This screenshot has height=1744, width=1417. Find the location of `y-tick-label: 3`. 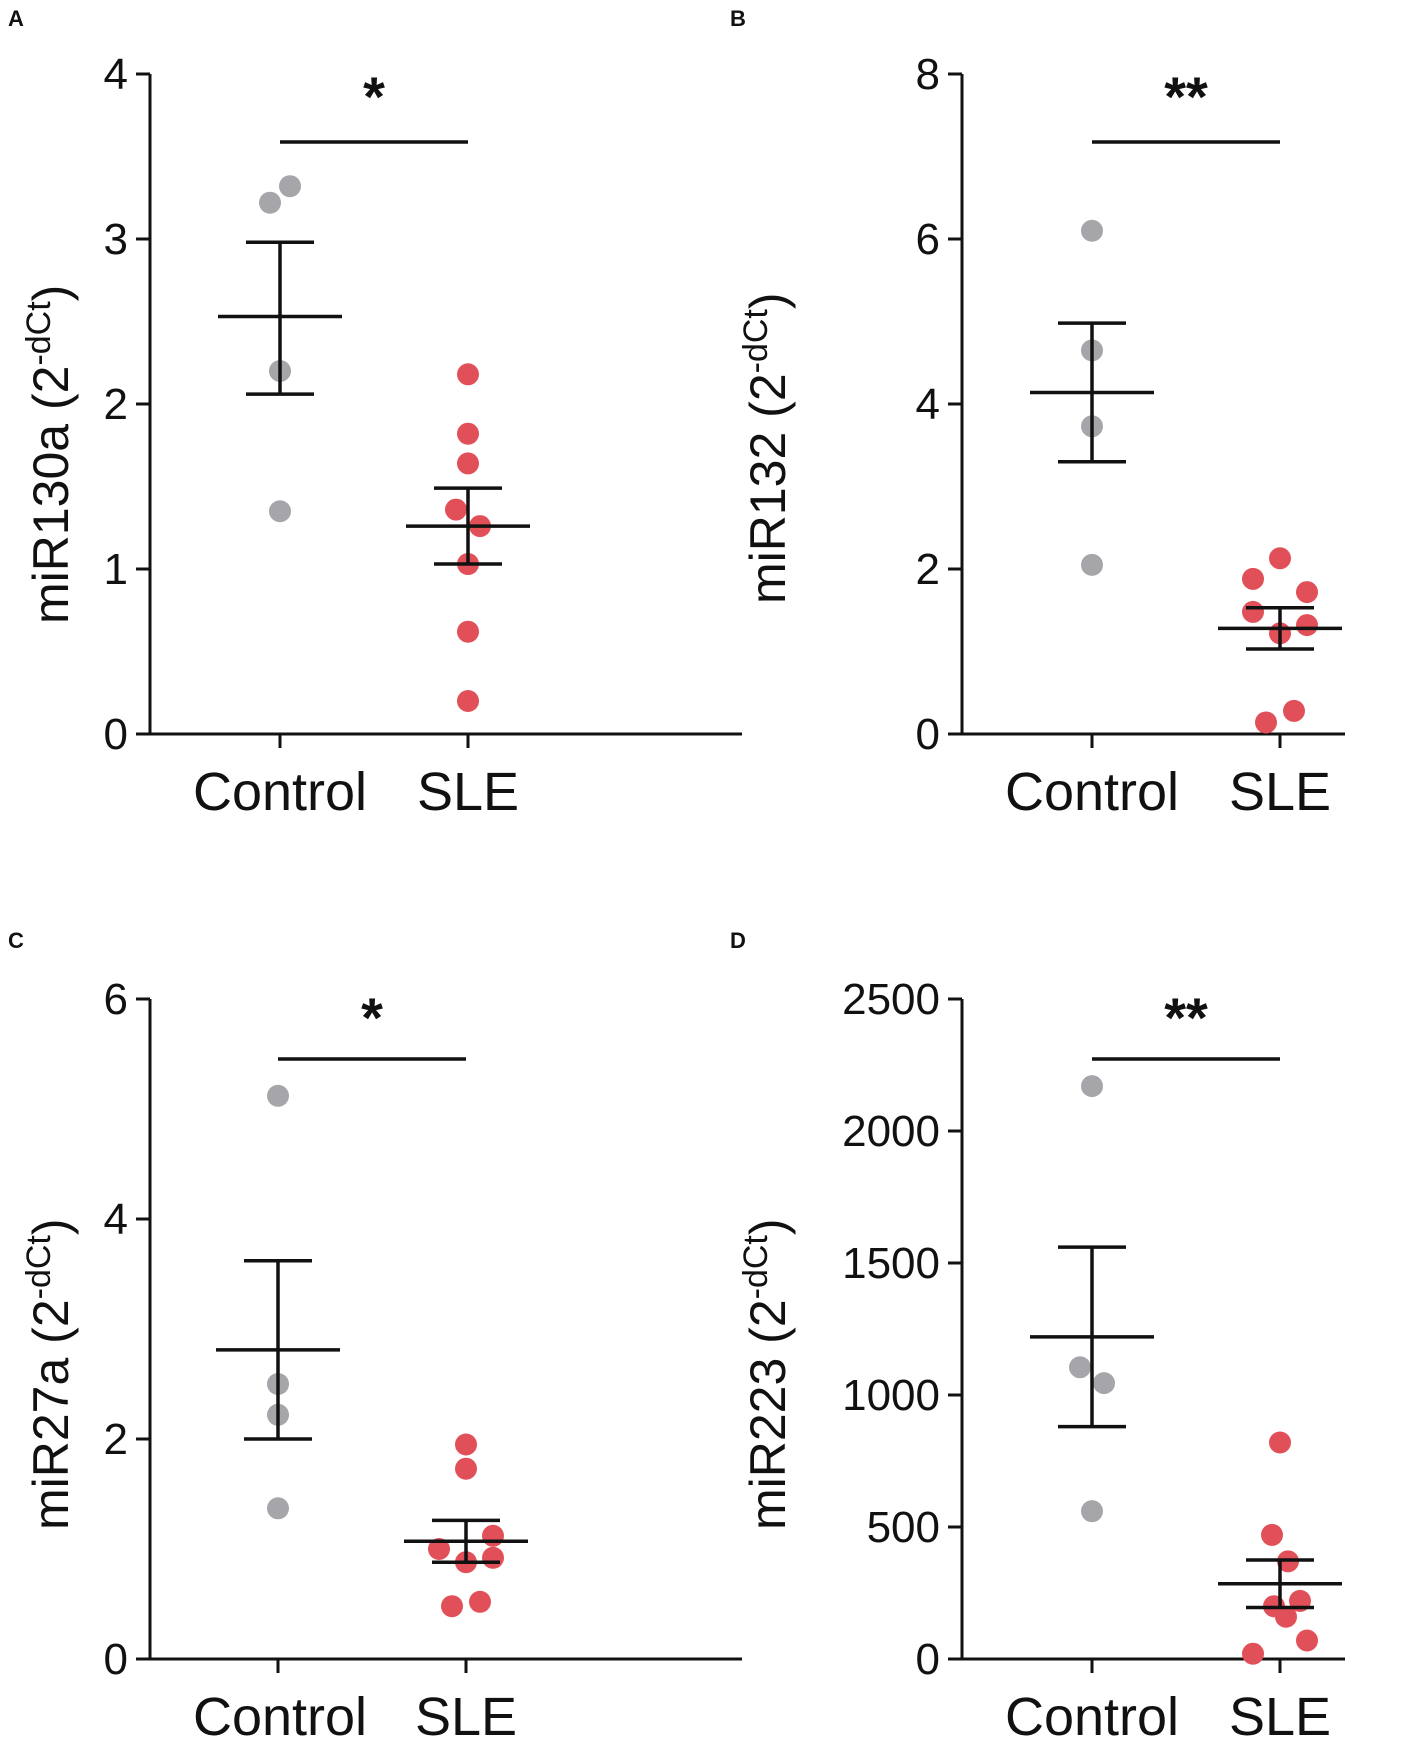

y-tick-label: 3 is located at coordinates (116, 239).